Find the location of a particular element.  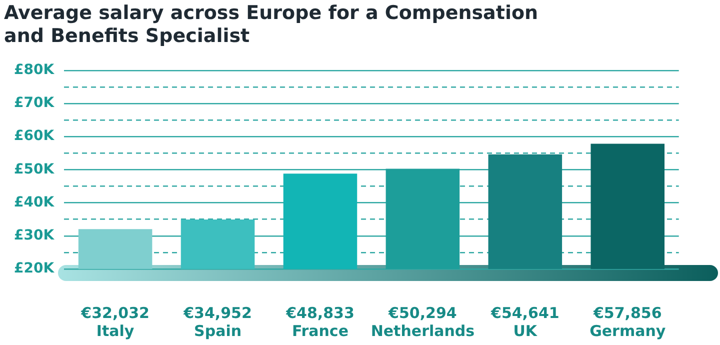

data-label: €54,641 is located at coordinates (525, 313).